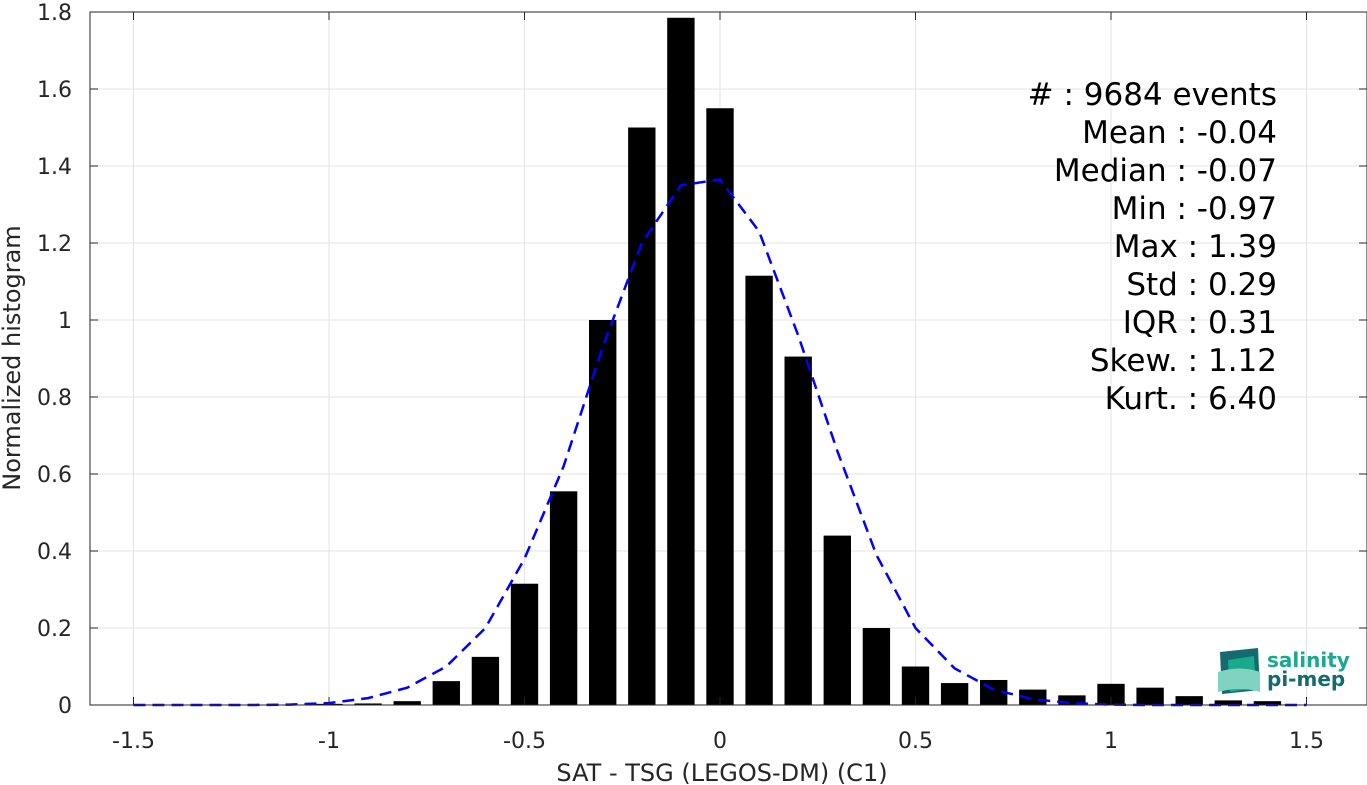 This screenshot has width=1367, height=785. What do you see at coordinates (54, 90) in the screenshot?
I see `y-tick-label: 1.6` at bounding box center [54, 90].